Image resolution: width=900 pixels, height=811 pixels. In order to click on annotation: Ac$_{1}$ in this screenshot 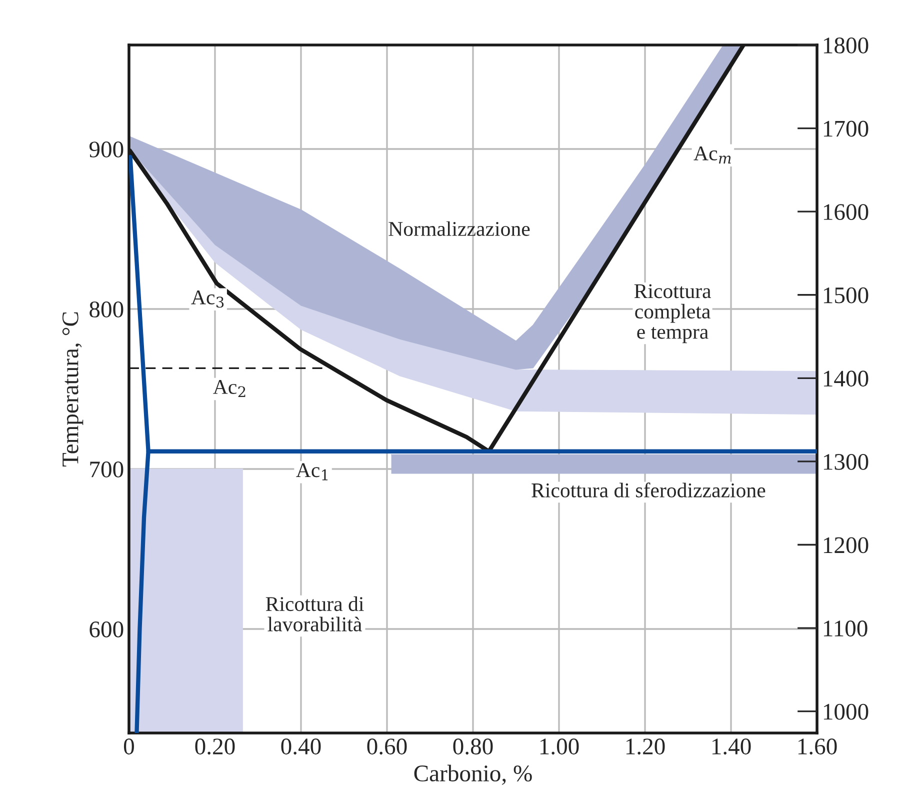, I will do `click(312, 471)`.